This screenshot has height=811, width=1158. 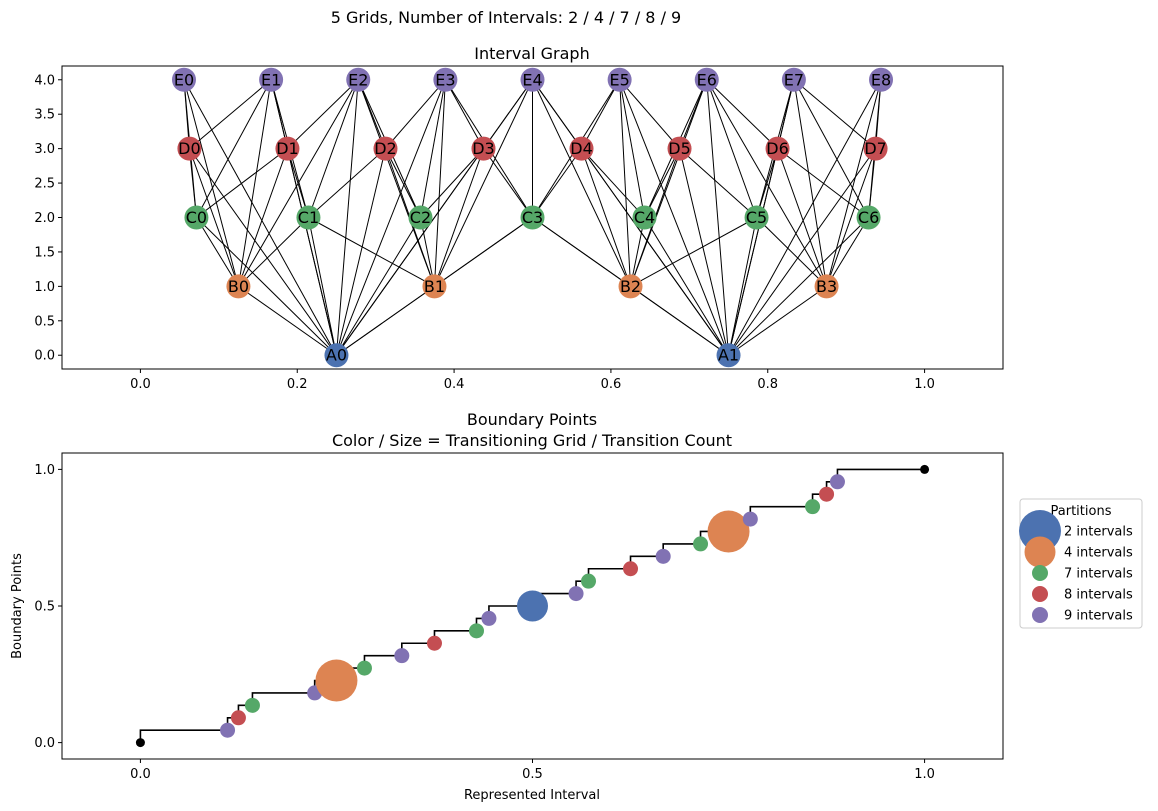 What do you see at coordinates (1098, 616) in the screenshot?
I see `legend-label: 9 intervals` at bounding box center [1098, 616].